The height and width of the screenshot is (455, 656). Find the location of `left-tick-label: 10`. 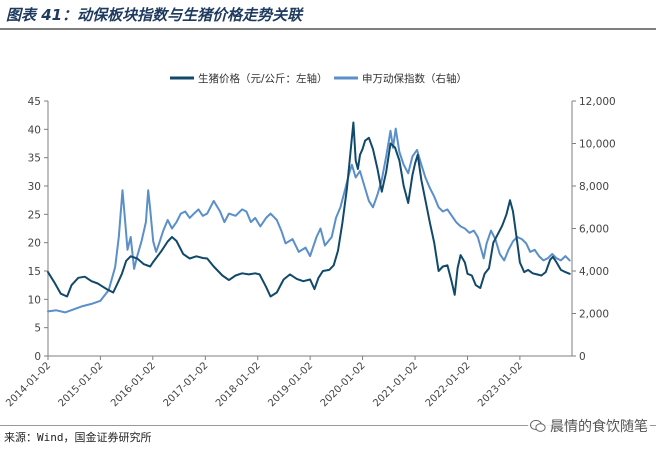

left-tick-label: 10 is located at coordinates (34, 300).